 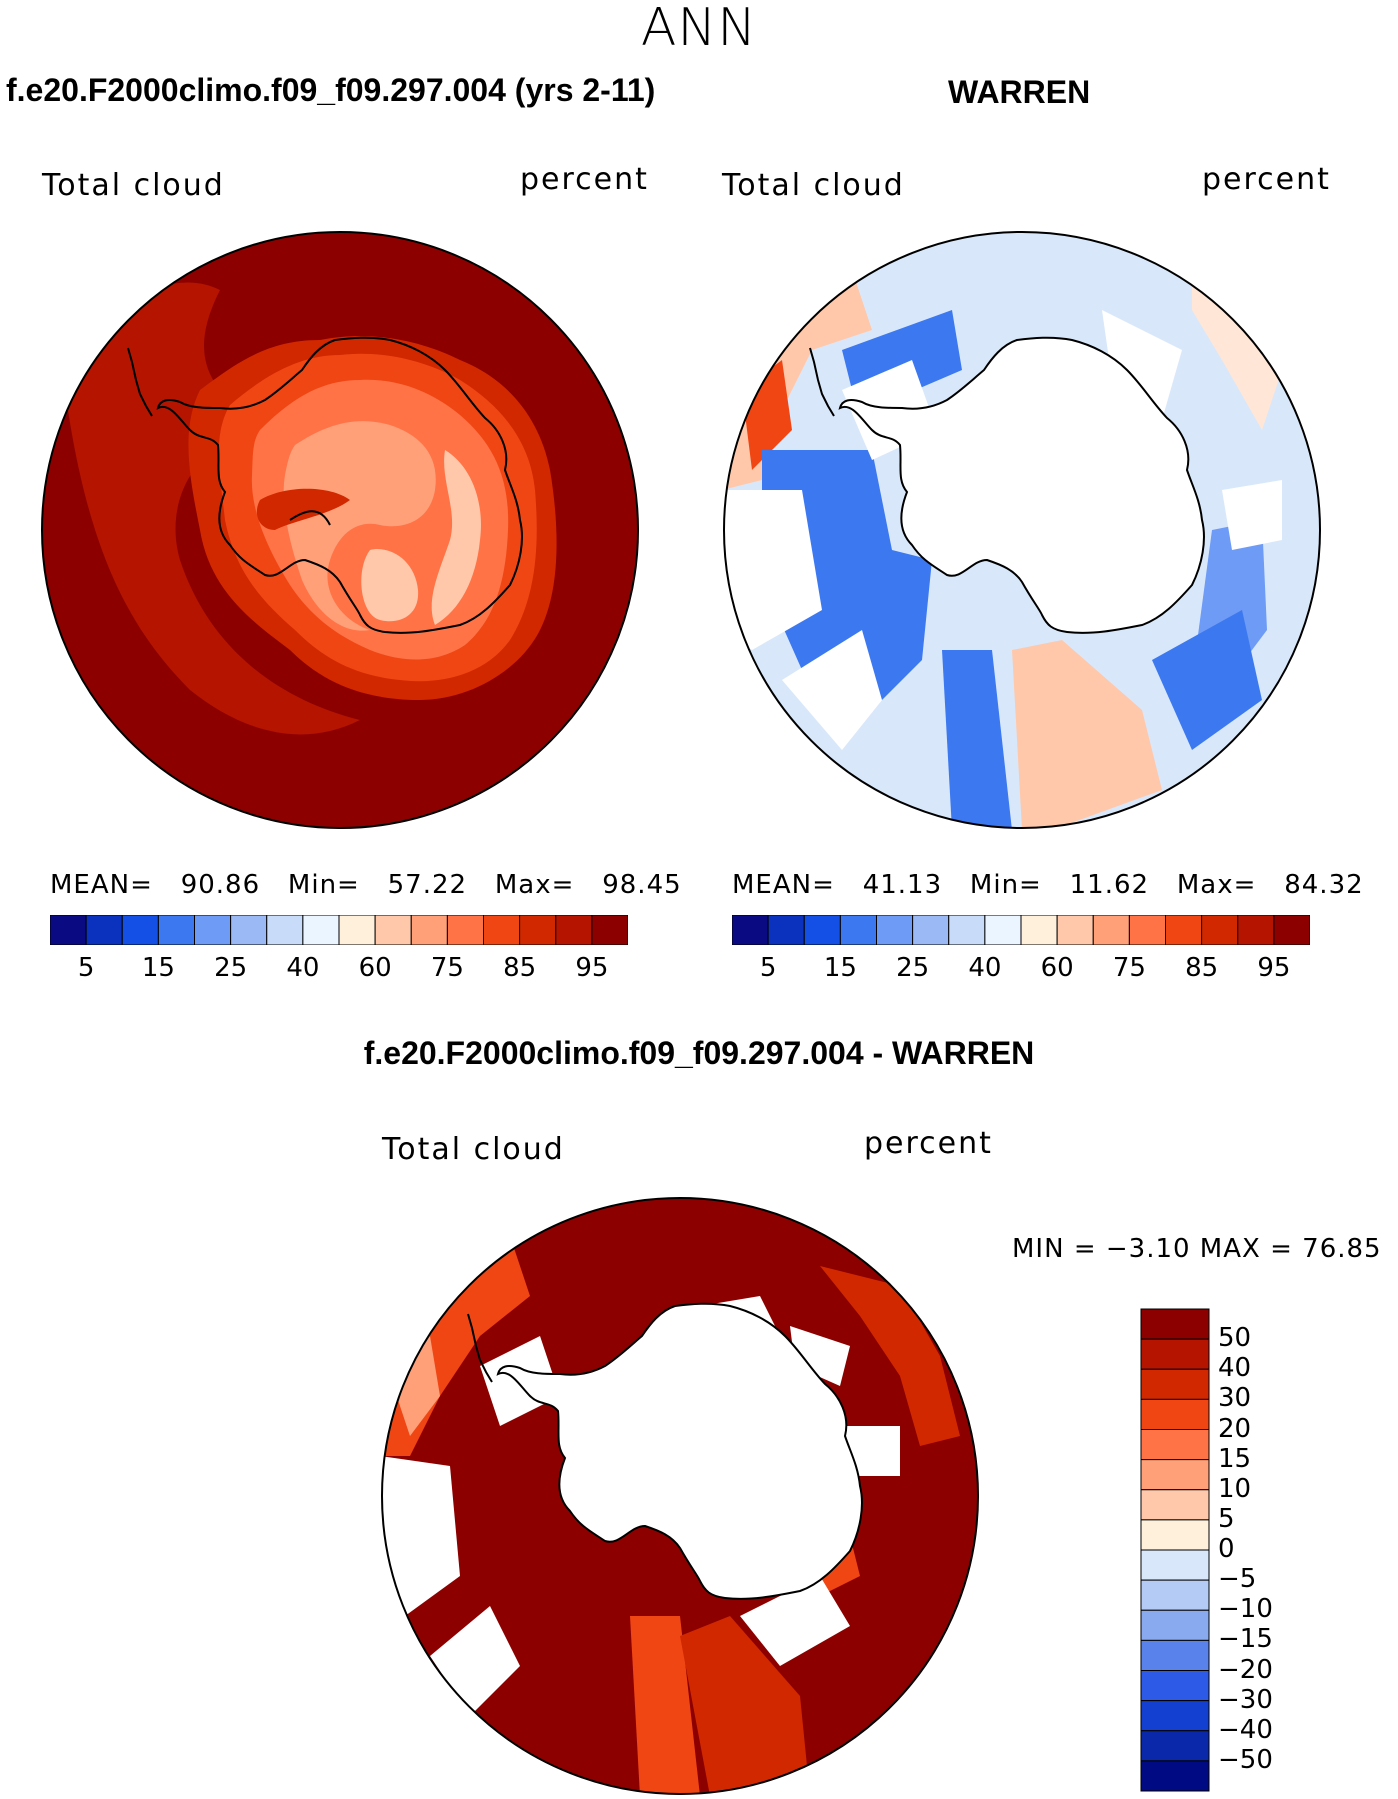 I want to click on diff-colorbar-tick: 0, so click(x=1226, y=1549).